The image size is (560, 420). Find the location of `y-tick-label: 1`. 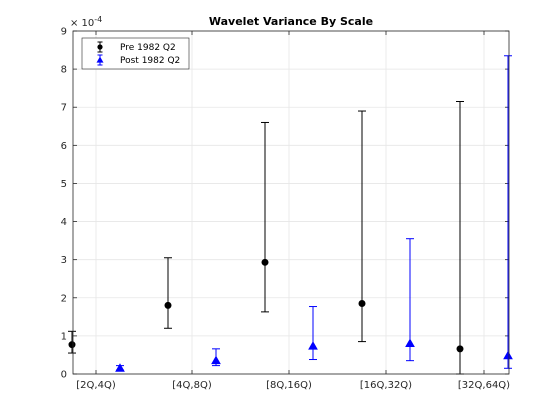

y-tick-label: 1 is located at coordinates (64, 336).